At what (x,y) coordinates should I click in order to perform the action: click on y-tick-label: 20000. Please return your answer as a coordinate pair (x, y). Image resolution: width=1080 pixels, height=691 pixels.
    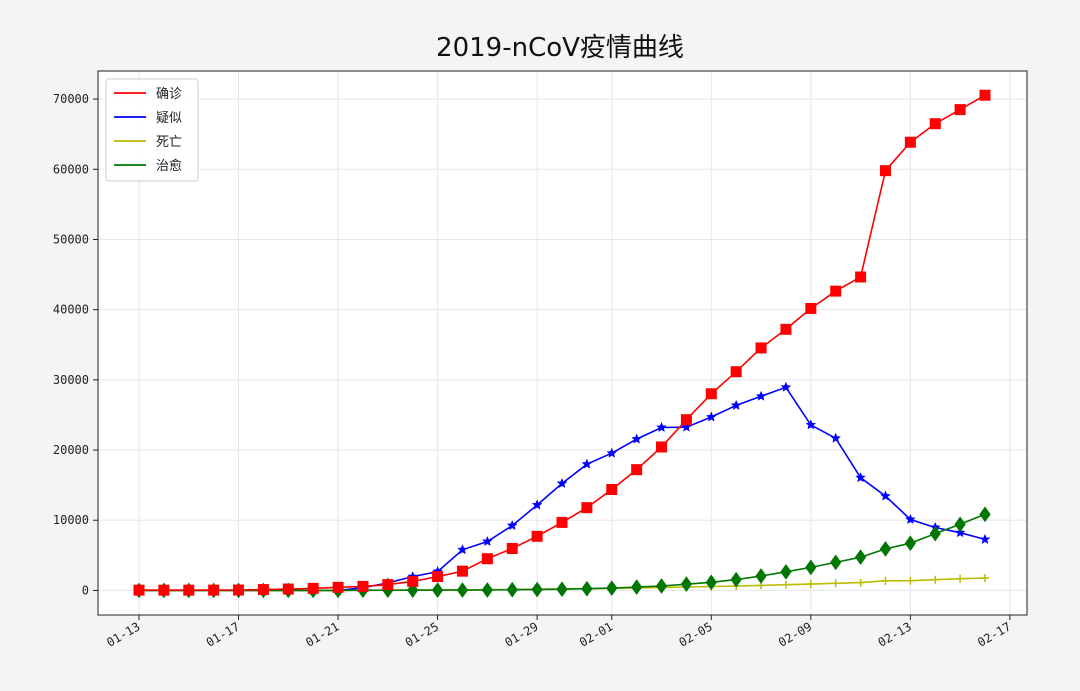
    Looking at the image, I should click on (71, 450).